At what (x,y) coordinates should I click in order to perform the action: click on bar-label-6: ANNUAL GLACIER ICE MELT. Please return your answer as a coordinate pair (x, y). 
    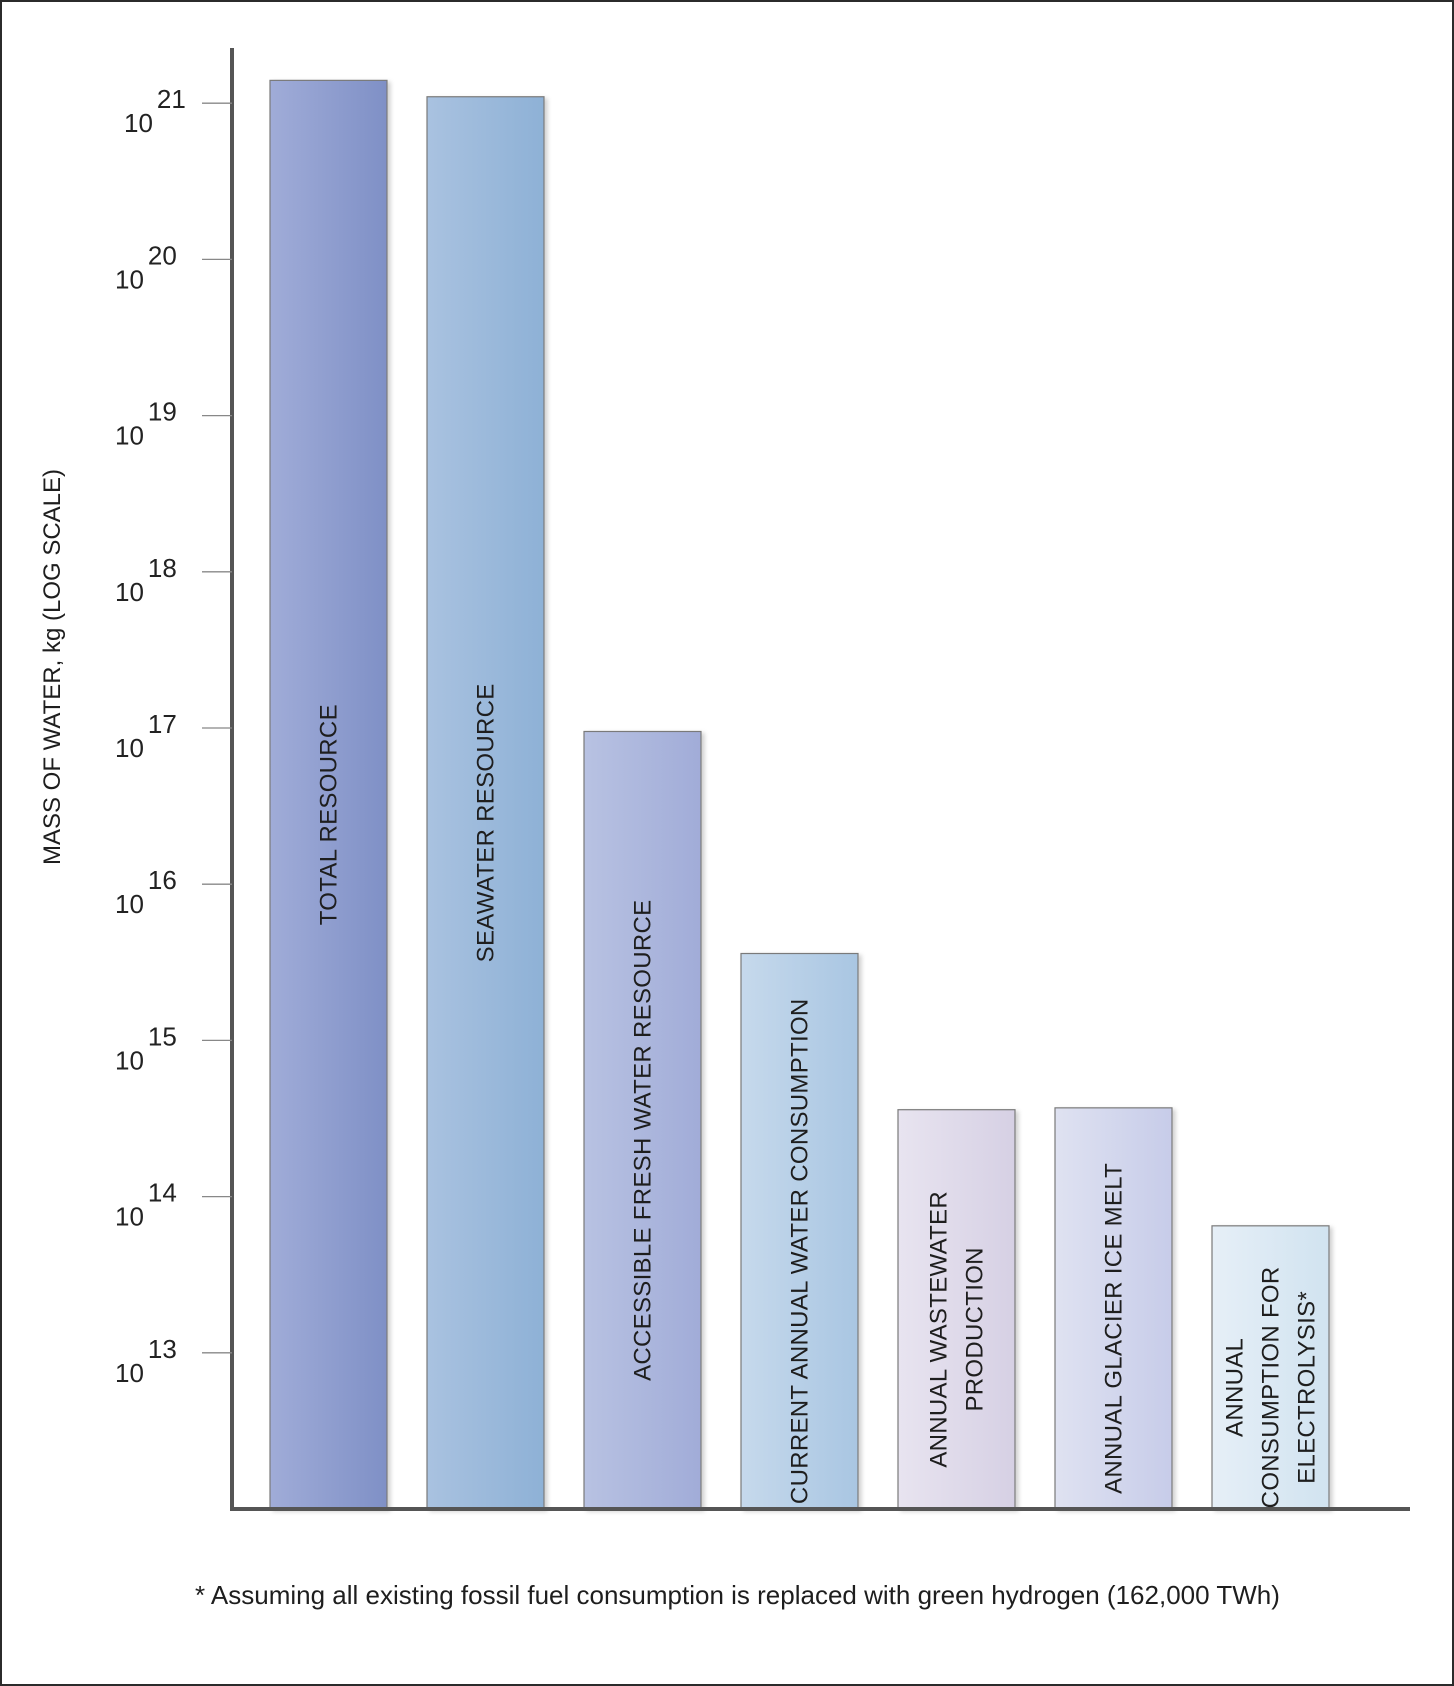
    Looking at the image, I should click on (1114, 1328).